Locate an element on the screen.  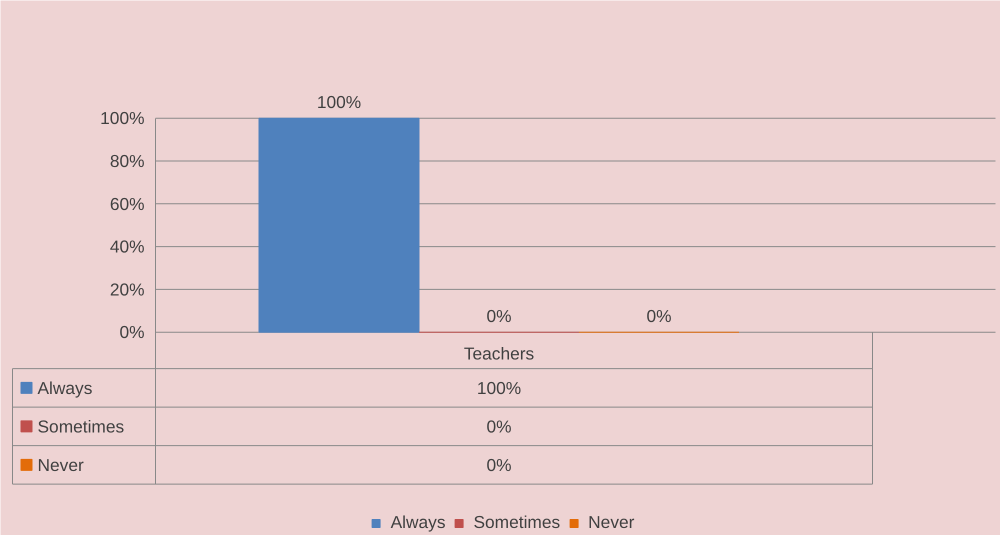
legend-label: Never is located at coordinates (611, 522).